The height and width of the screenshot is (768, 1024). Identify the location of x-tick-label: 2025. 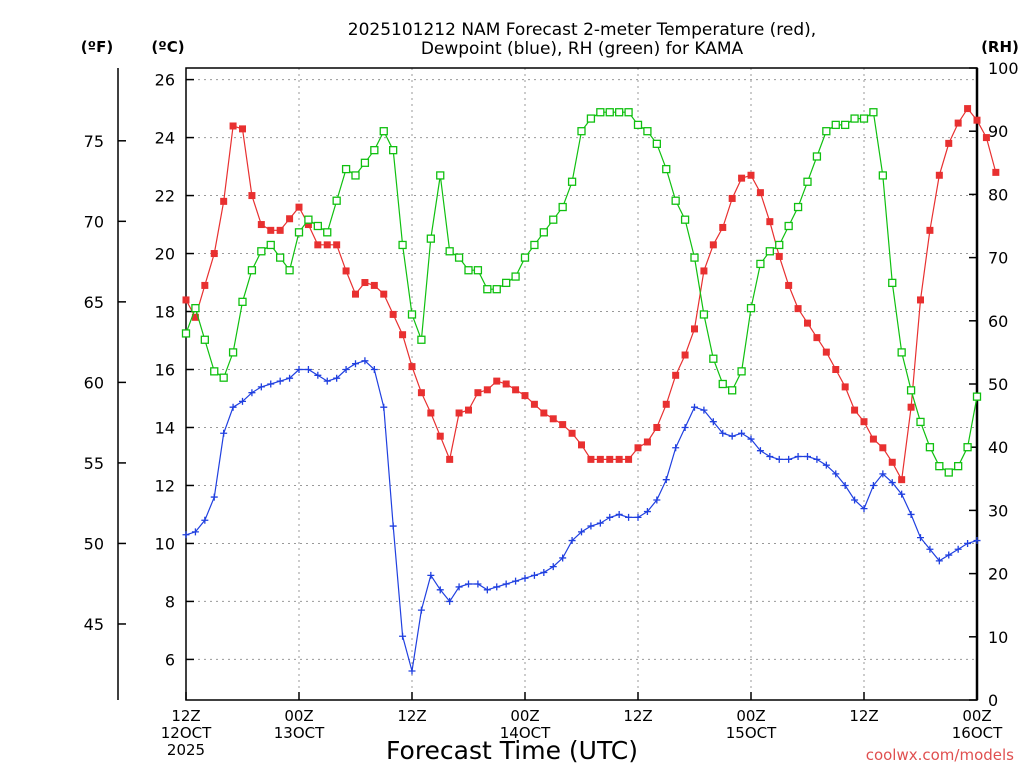
(186, 750).